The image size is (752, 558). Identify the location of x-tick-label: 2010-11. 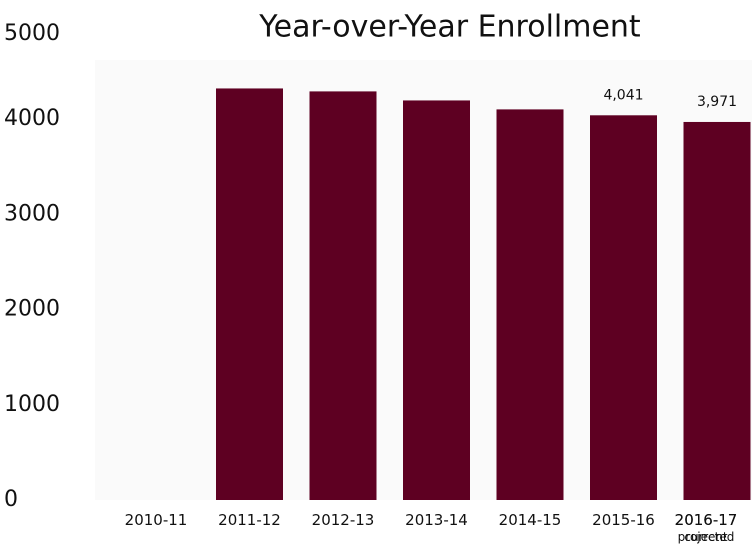
(156, 520).